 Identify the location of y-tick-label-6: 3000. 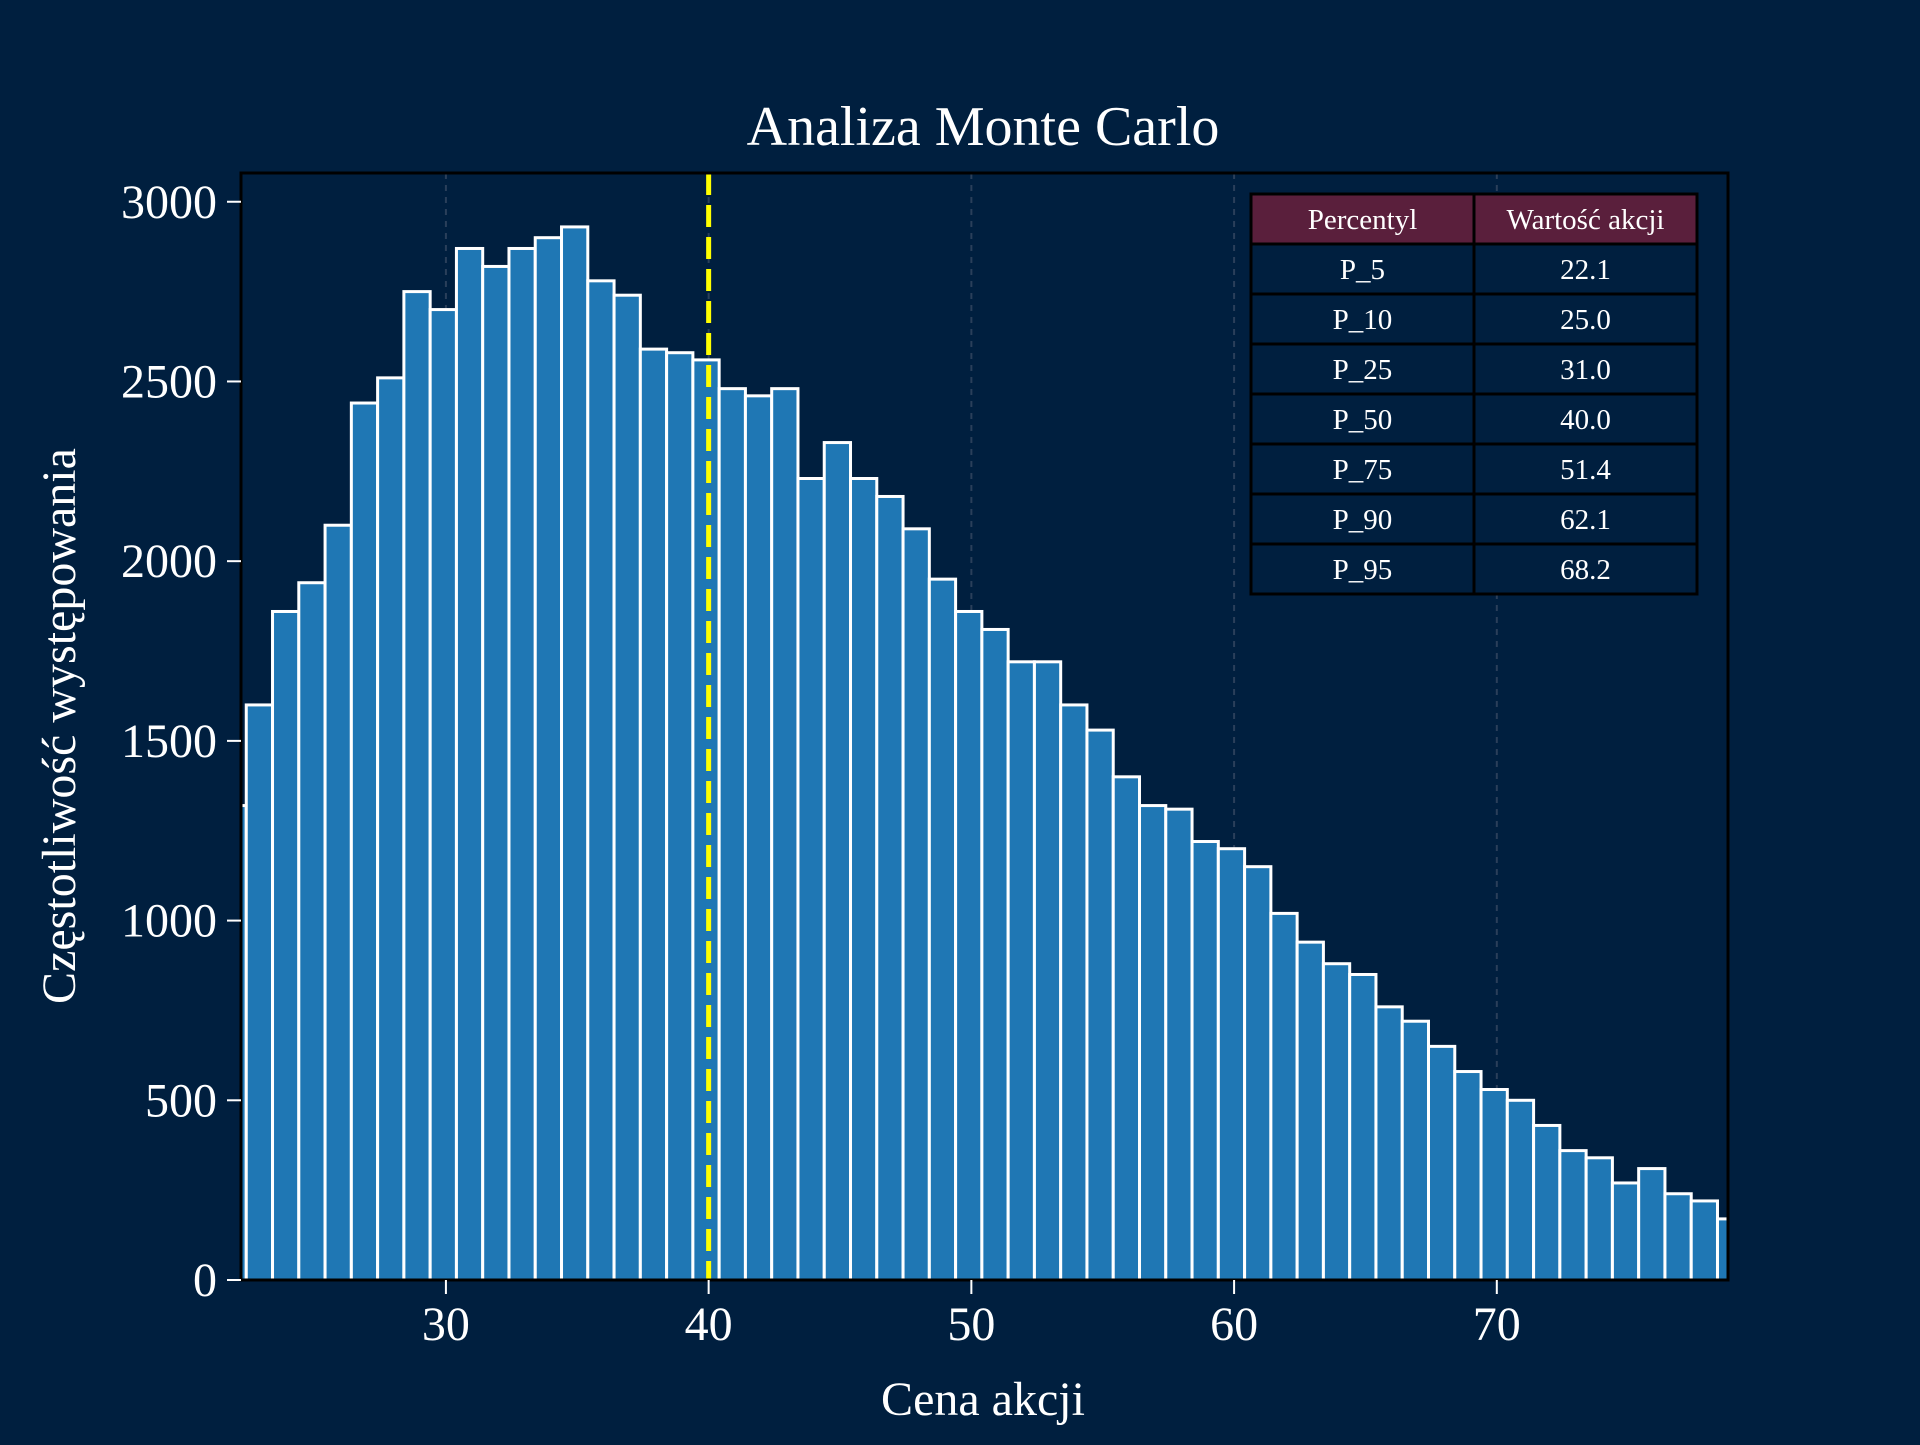
(169, 202).